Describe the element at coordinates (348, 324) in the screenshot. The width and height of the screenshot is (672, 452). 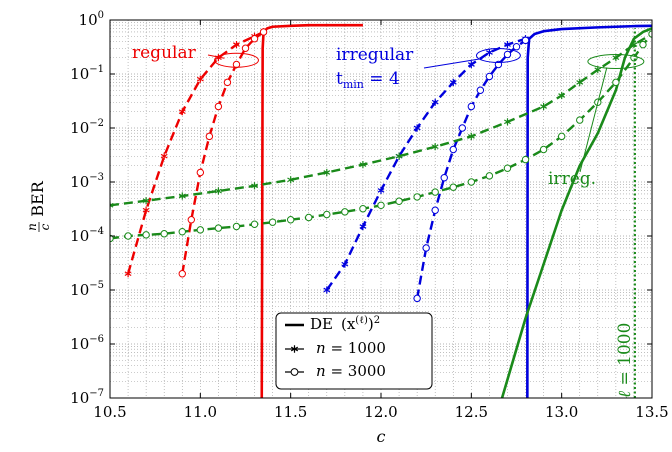
I see `legend-de-formula: (x` at that location.